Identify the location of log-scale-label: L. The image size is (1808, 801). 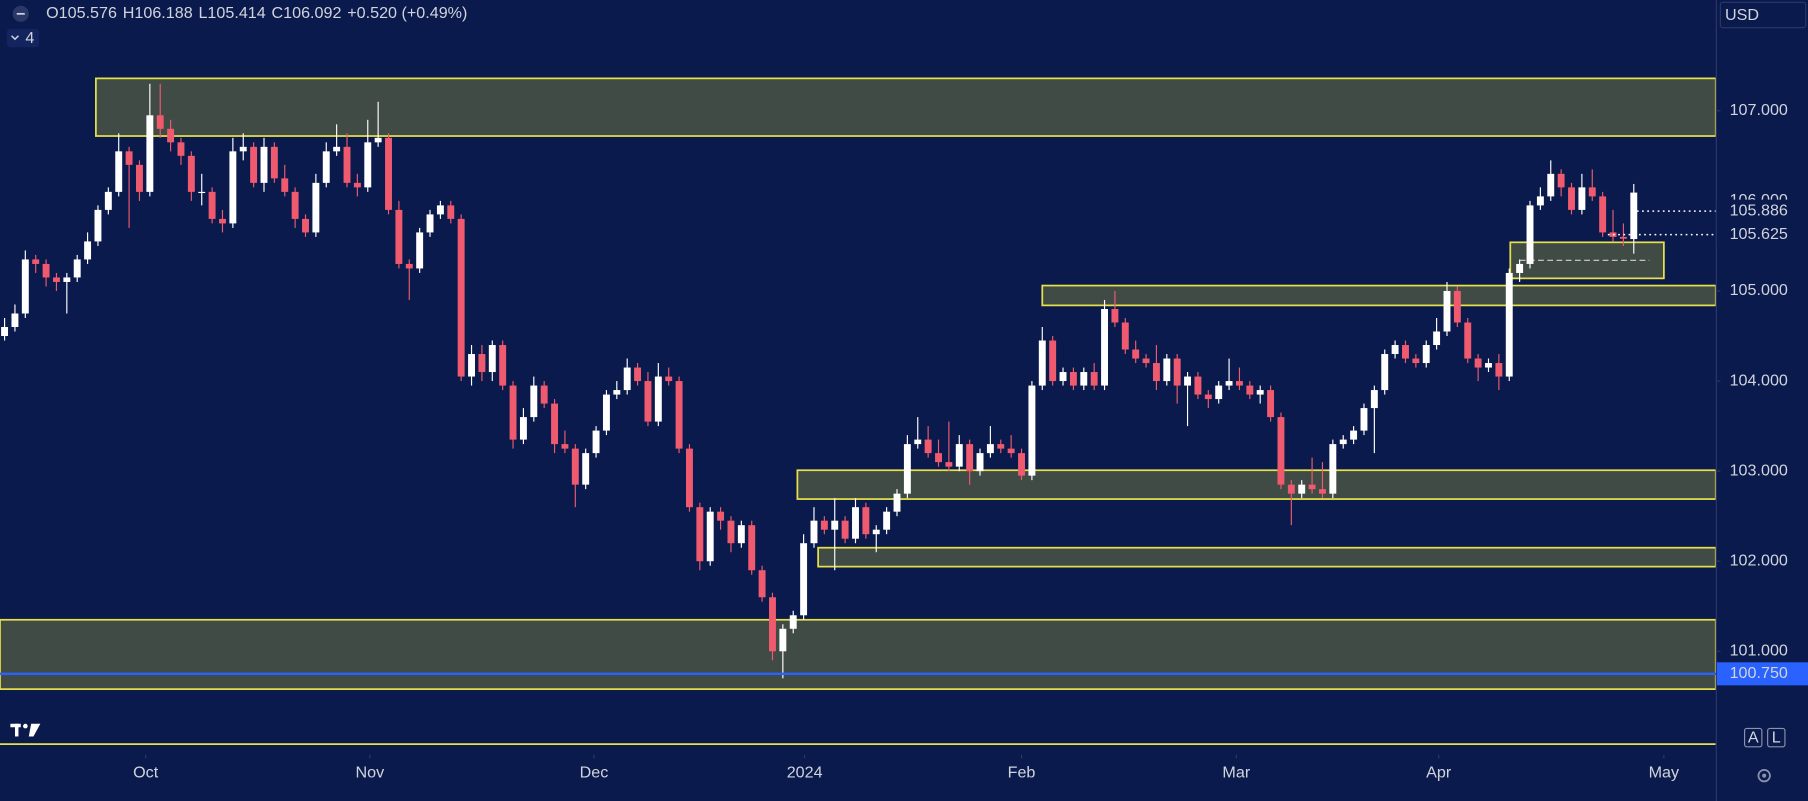
(1776, 737).